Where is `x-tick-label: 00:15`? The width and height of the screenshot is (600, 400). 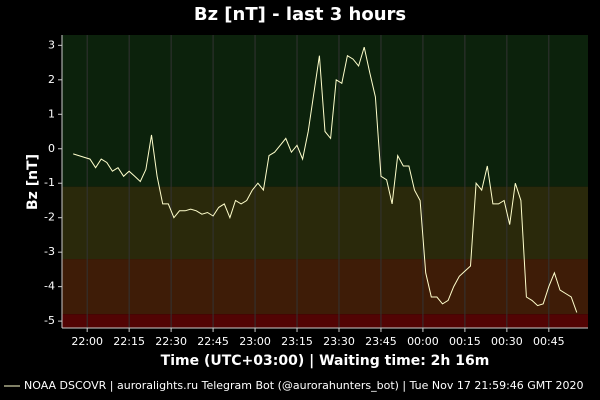
x-tick-label: 00:15 is located at coordinates (465, 341).